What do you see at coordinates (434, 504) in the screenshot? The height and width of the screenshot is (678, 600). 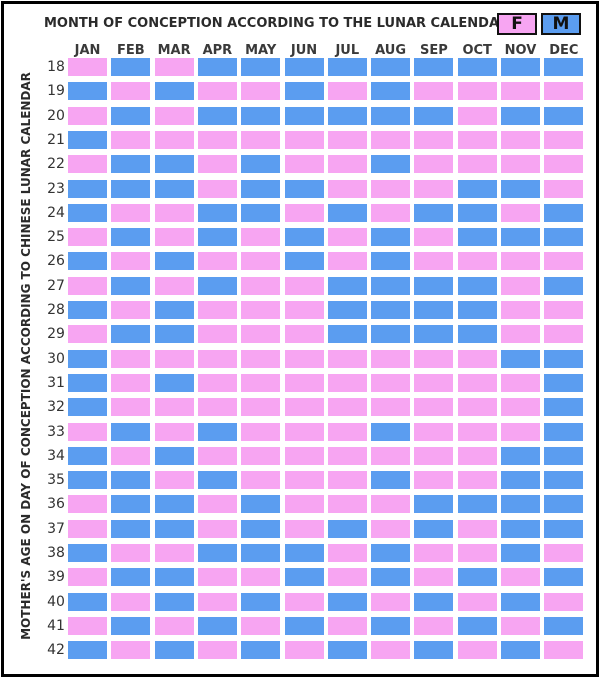 I see `cell-age-36-sep` at bounding box center [434, 504].